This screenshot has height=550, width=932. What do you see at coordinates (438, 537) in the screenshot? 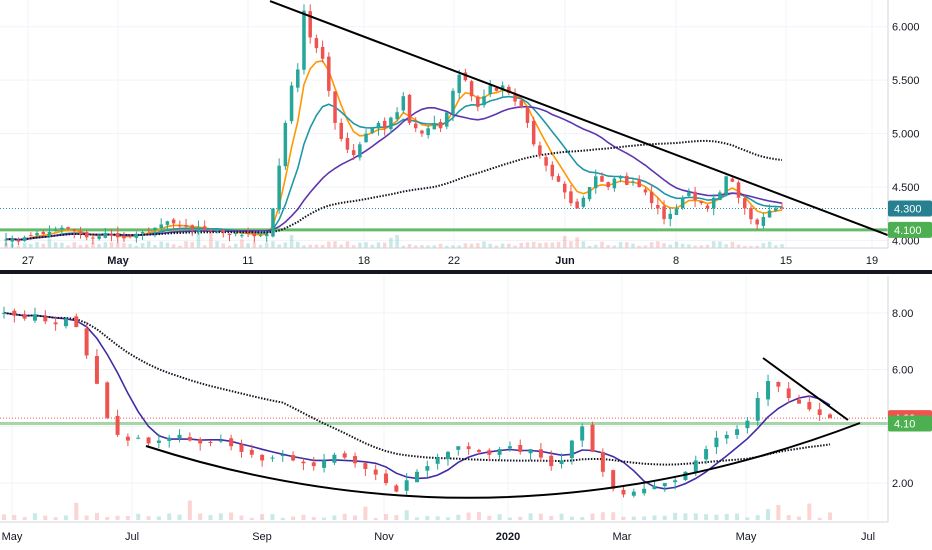
I see `bottom-x-ticks: May Jul Sep Nov 2020 Mar May Jul` at bounding box center [438, 537].